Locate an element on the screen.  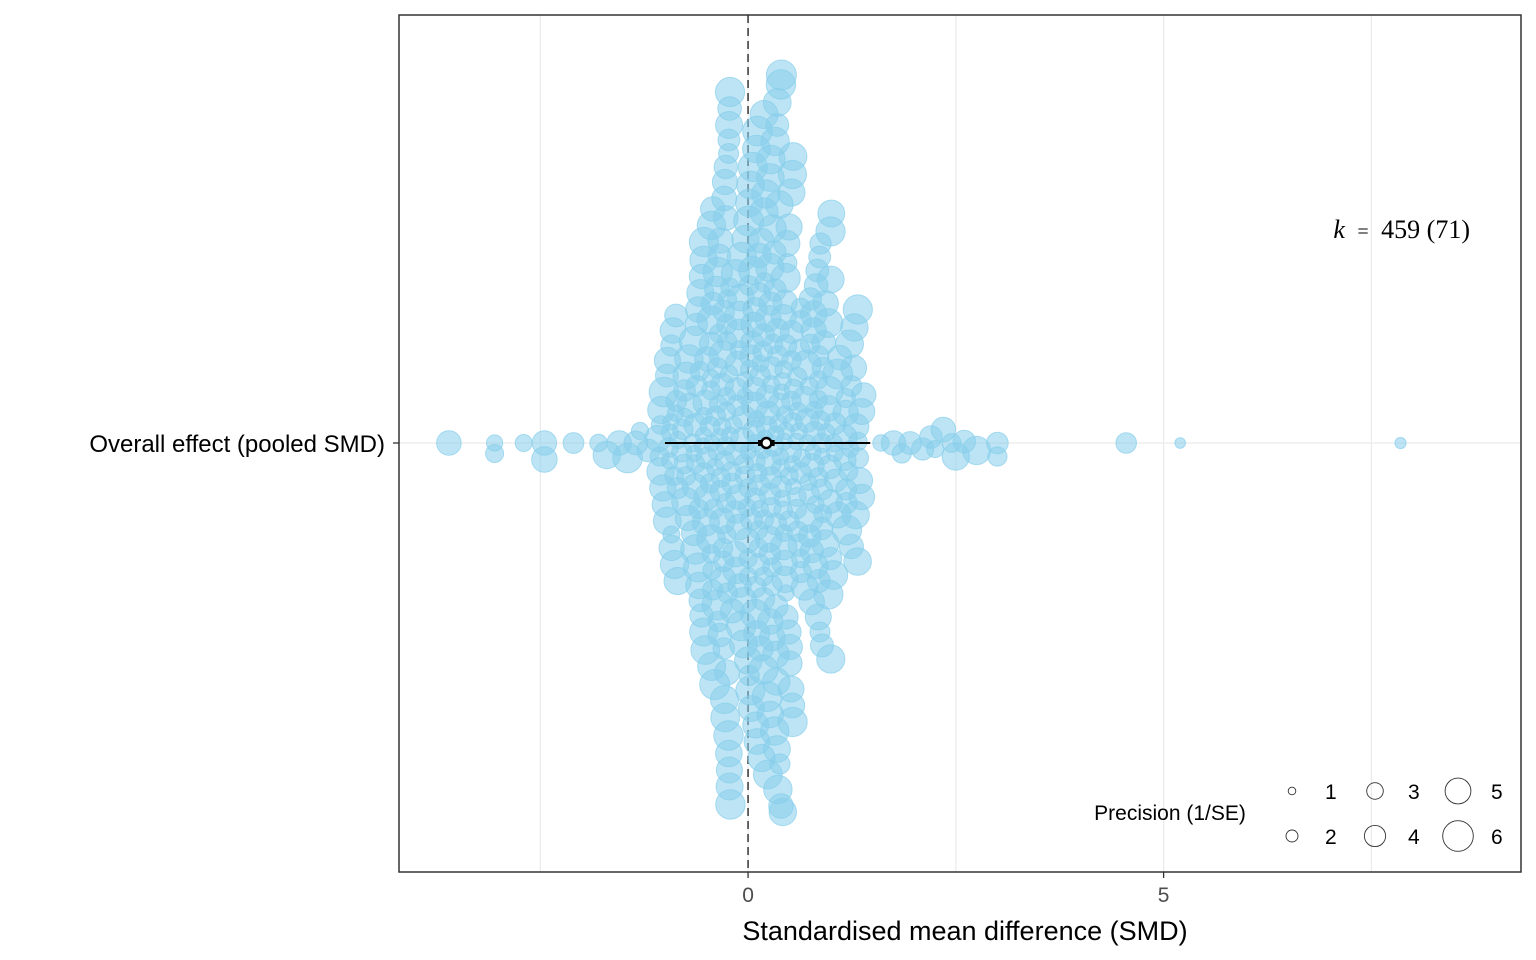
legend-items: 1 2 3 4 5 6 is located at coordinates (1394, 814).